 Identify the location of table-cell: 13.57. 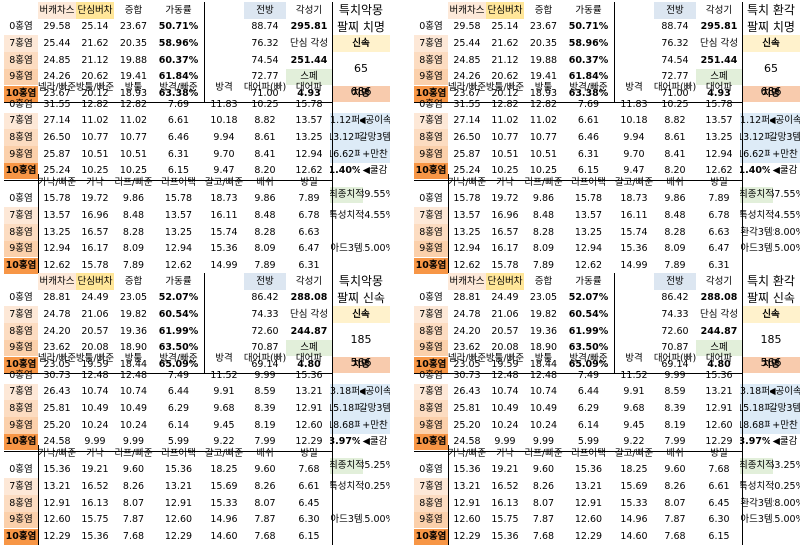
(467, 215).